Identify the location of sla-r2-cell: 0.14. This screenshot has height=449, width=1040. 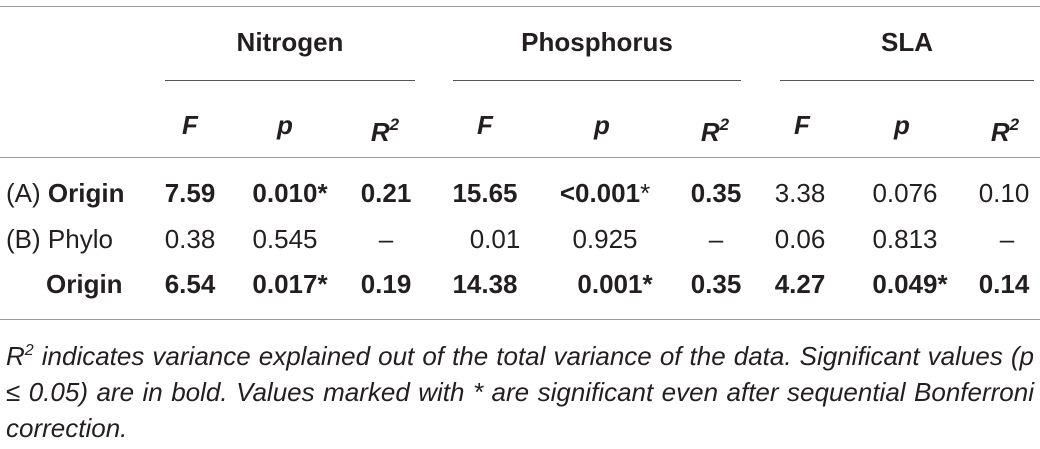
(1004, 284).